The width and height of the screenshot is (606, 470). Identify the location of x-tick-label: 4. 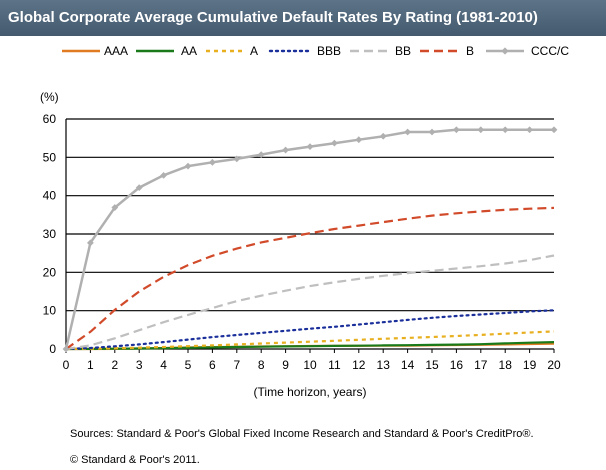
(163, 365).